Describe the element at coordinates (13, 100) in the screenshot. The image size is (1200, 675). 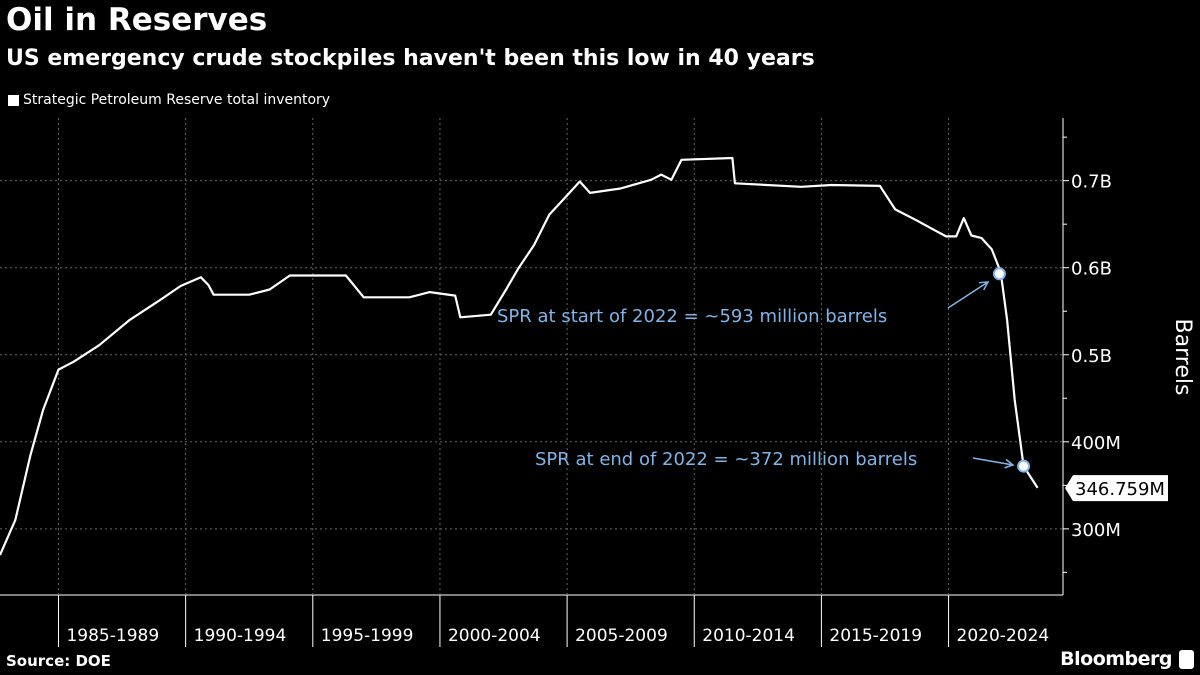
I see `legend-swatch` at that location.